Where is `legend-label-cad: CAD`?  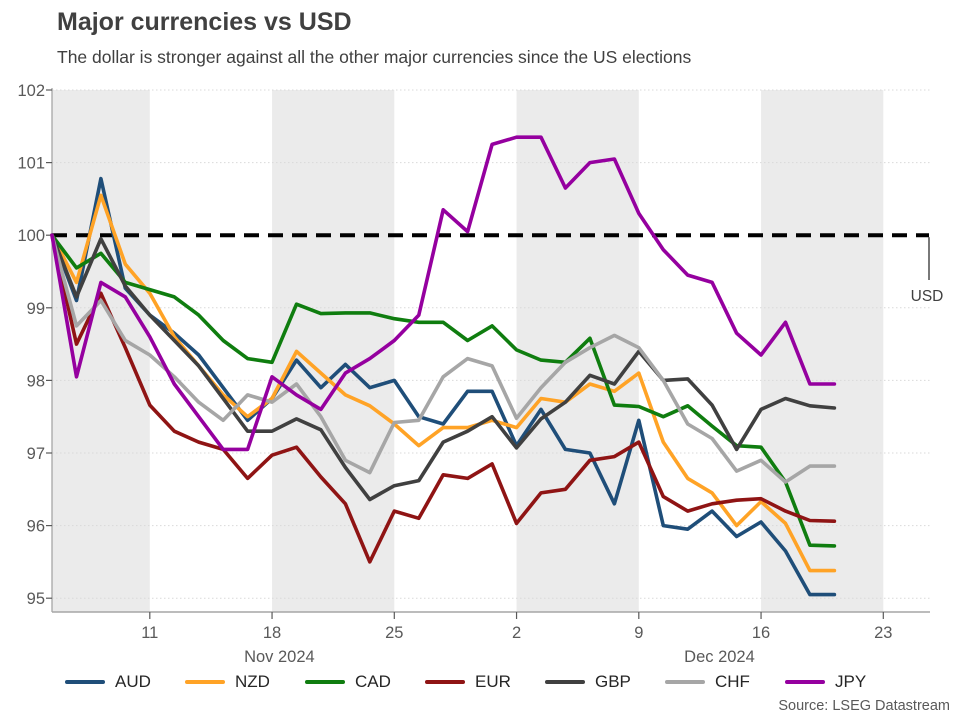 legend-label-cad: CAD is located at coordinates (373, 681).